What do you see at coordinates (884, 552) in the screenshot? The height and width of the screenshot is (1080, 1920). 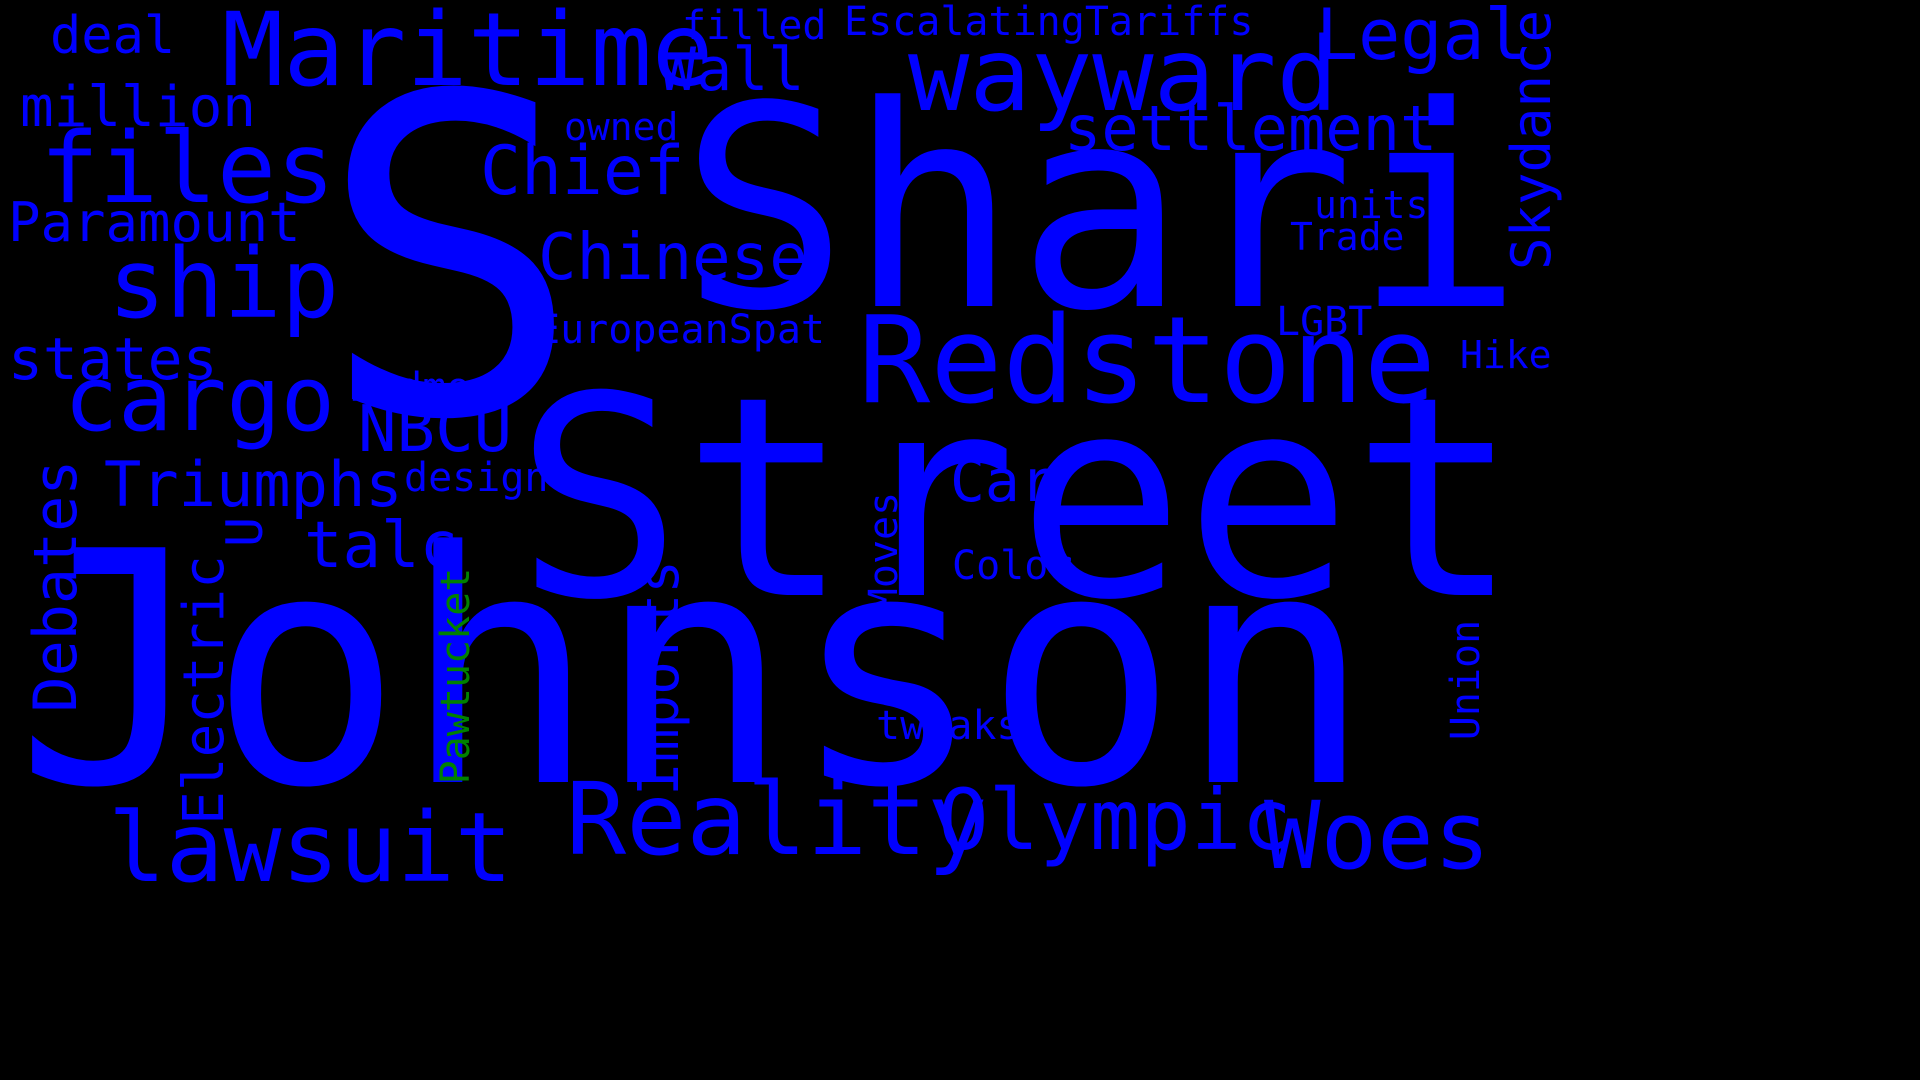 I see `word-moves: Moves` at bounding box center [884, 552].